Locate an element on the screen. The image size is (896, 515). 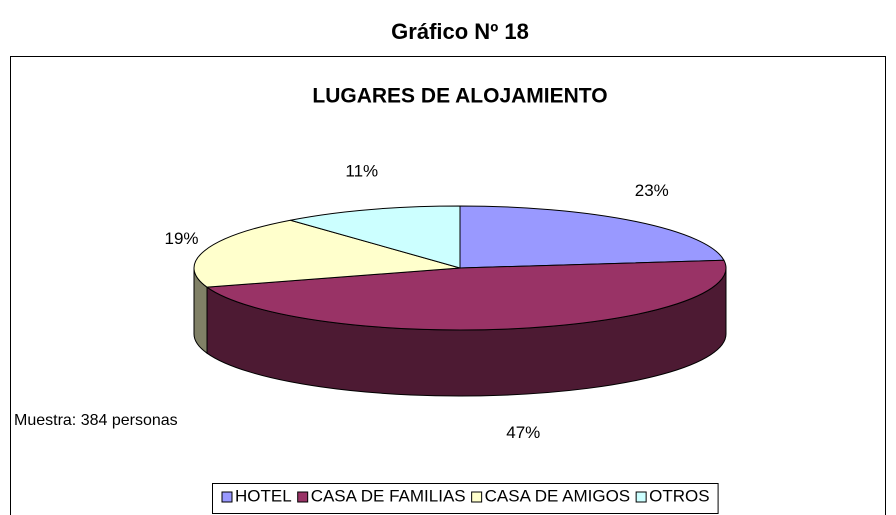
value-label: 23% is located at coordinates (652, 190).